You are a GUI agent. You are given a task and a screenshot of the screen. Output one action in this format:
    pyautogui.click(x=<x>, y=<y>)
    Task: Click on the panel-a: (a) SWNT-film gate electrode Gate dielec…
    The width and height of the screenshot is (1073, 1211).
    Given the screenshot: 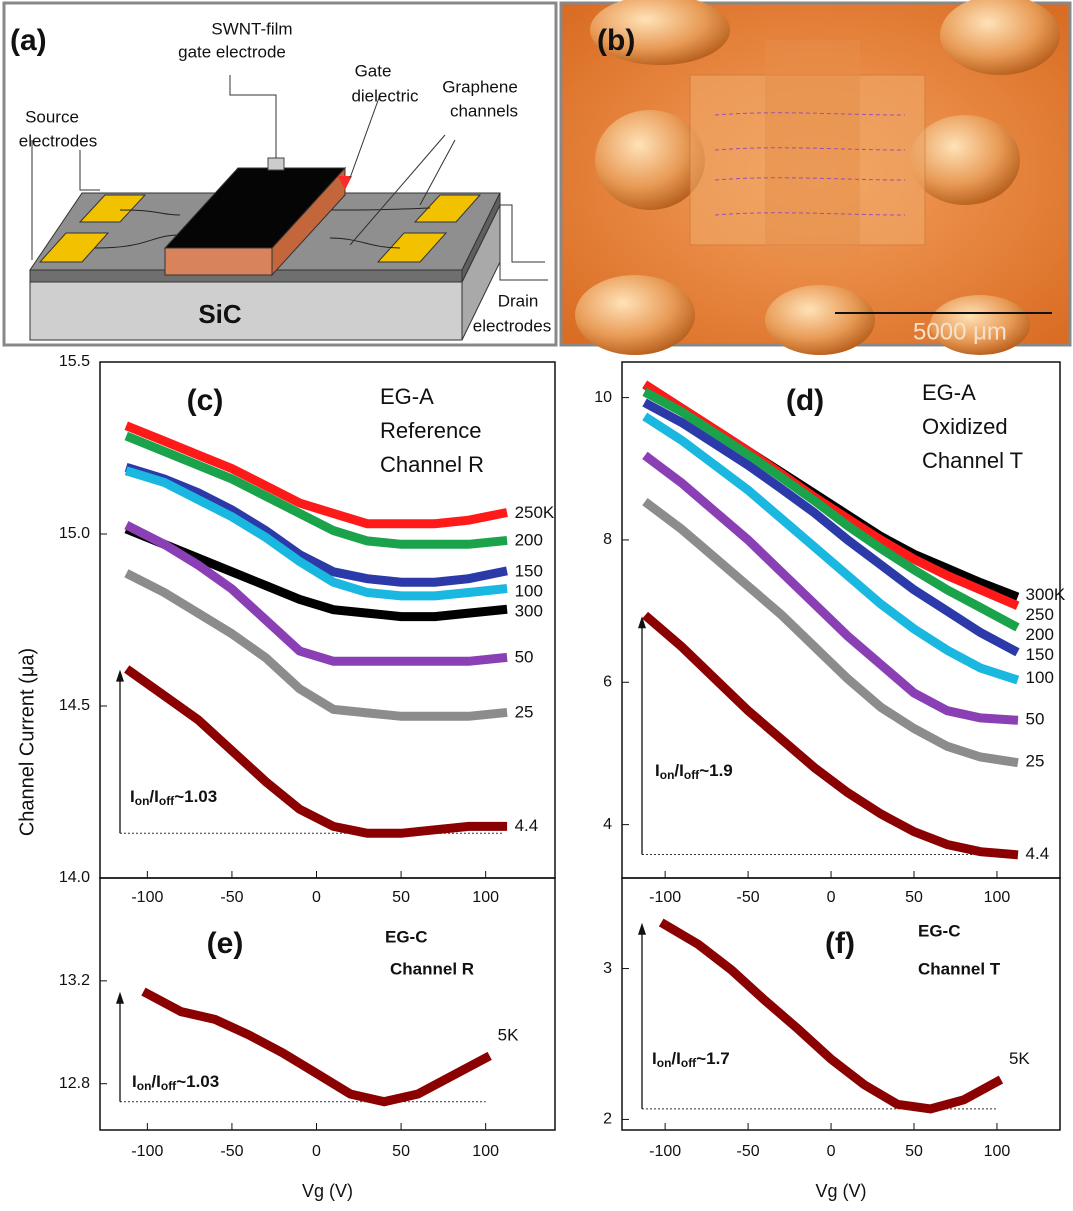 What is the action you would take?
    pyautogui.click(x=280, y=174)
    